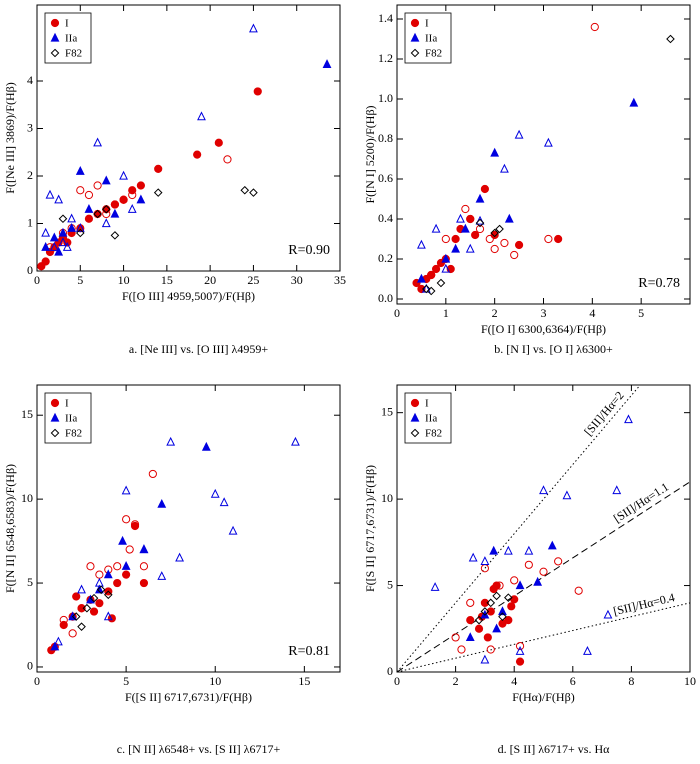 This screenshot has width=700, height=764. What do you see at coordinates (37, 280) in the screenshot?
I see `x-tick-label: 0` at bounding box center [37, 280].